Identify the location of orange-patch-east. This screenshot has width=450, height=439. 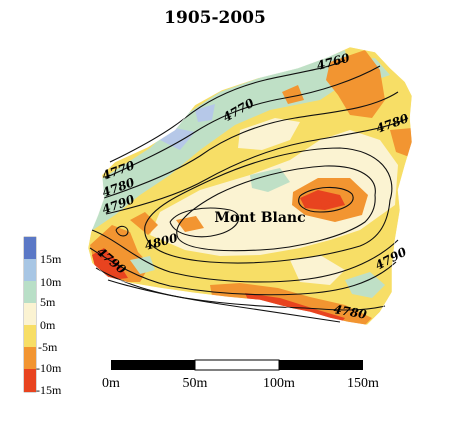
(401, 143).